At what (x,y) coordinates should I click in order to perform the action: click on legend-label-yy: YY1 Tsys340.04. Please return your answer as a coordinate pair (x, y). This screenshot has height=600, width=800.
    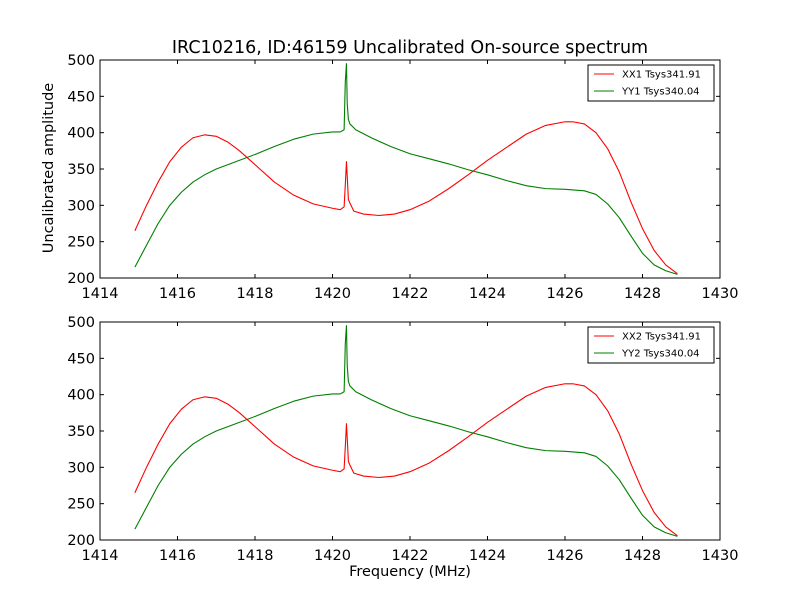
    Looking at the image, I should click on (660, 92).